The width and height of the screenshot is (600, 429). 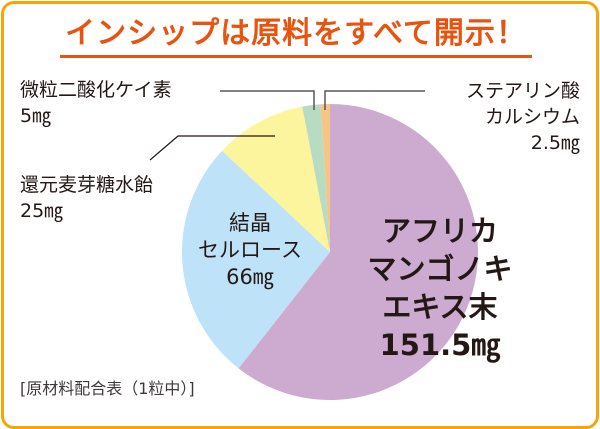 What do you see at coordinates (296, 56) in the screenshot?
I see `title-underline` at bounding box center [296, 56].